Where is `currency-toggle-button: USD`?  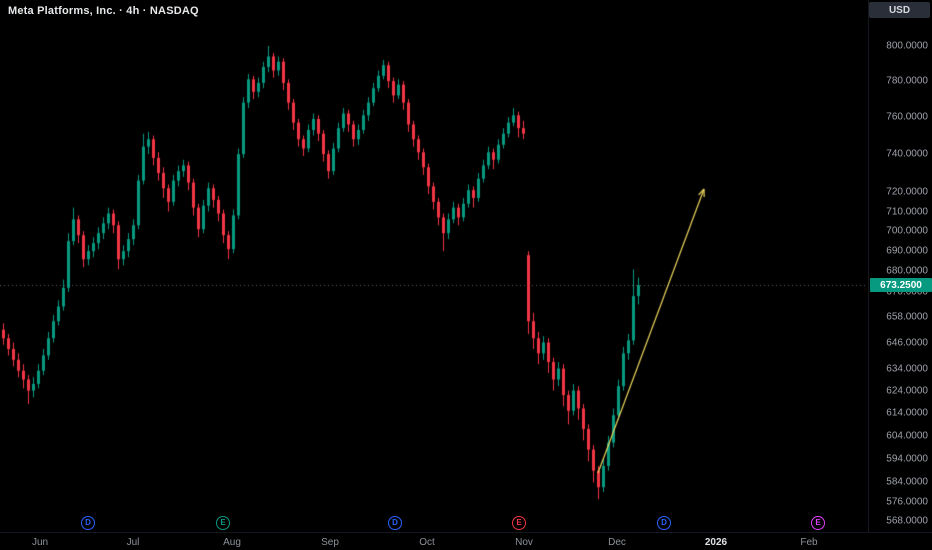
currency-toggle-button: USD is located at coordinates (899, 10).